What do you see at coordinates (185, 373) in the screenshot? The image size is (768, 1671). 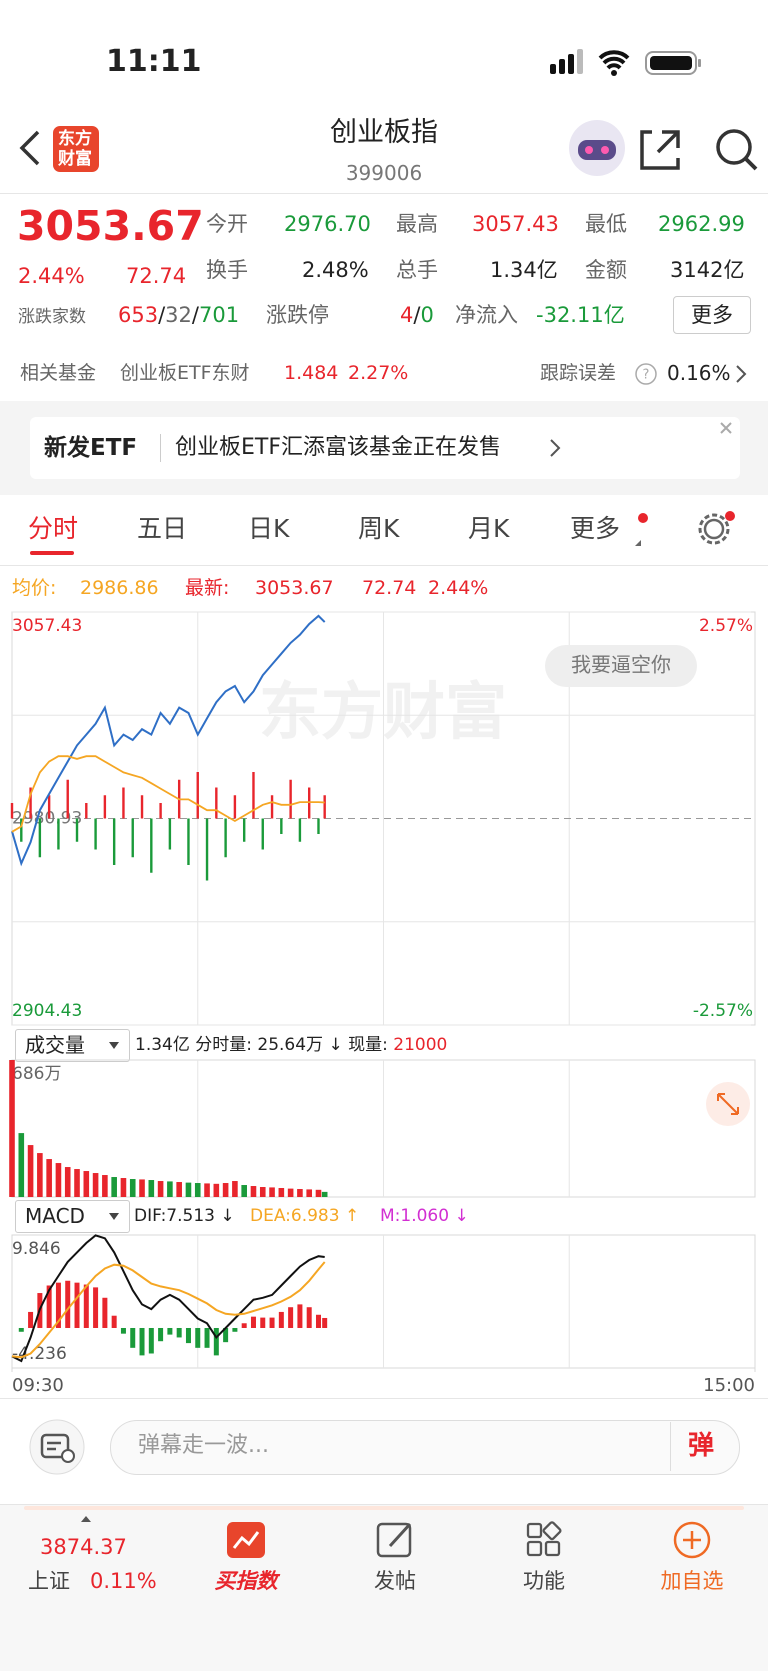 I see `fund-name: 创业板ETF东财` at bounding box center [185, 373].